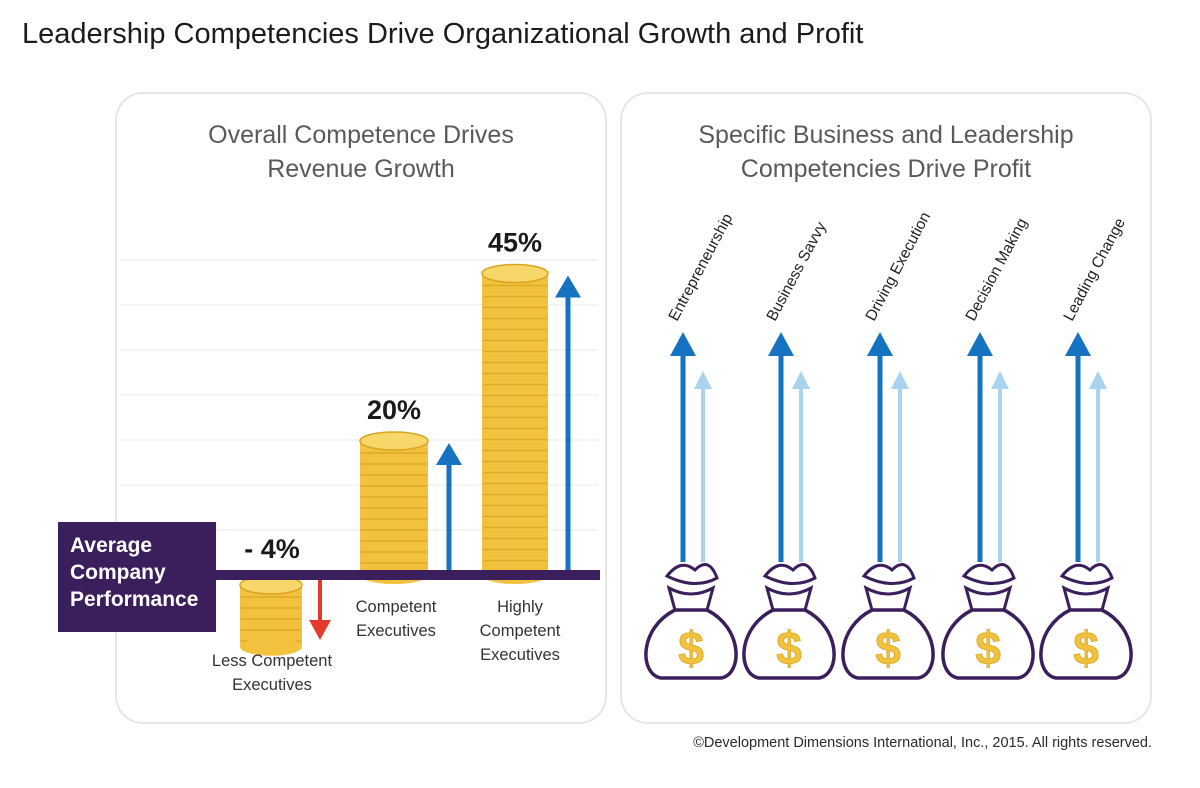  What do you see at coordinates (997, 269) in the screenshot?
I see `competency-label: Decision Making` at bounding box center [997, 269].